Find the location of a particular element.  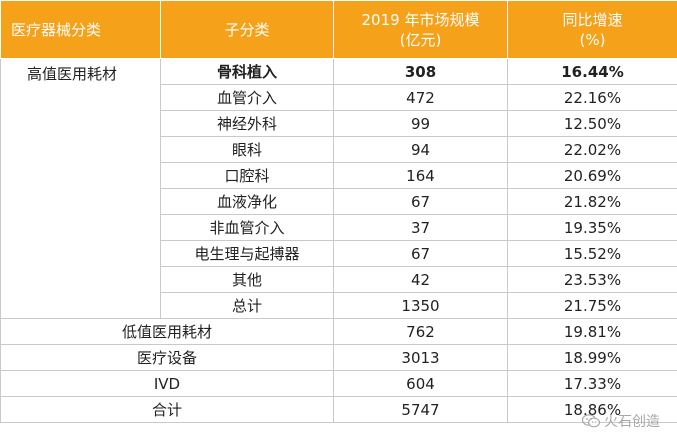

size-cell: 604 is located at coordinates (420, 383).